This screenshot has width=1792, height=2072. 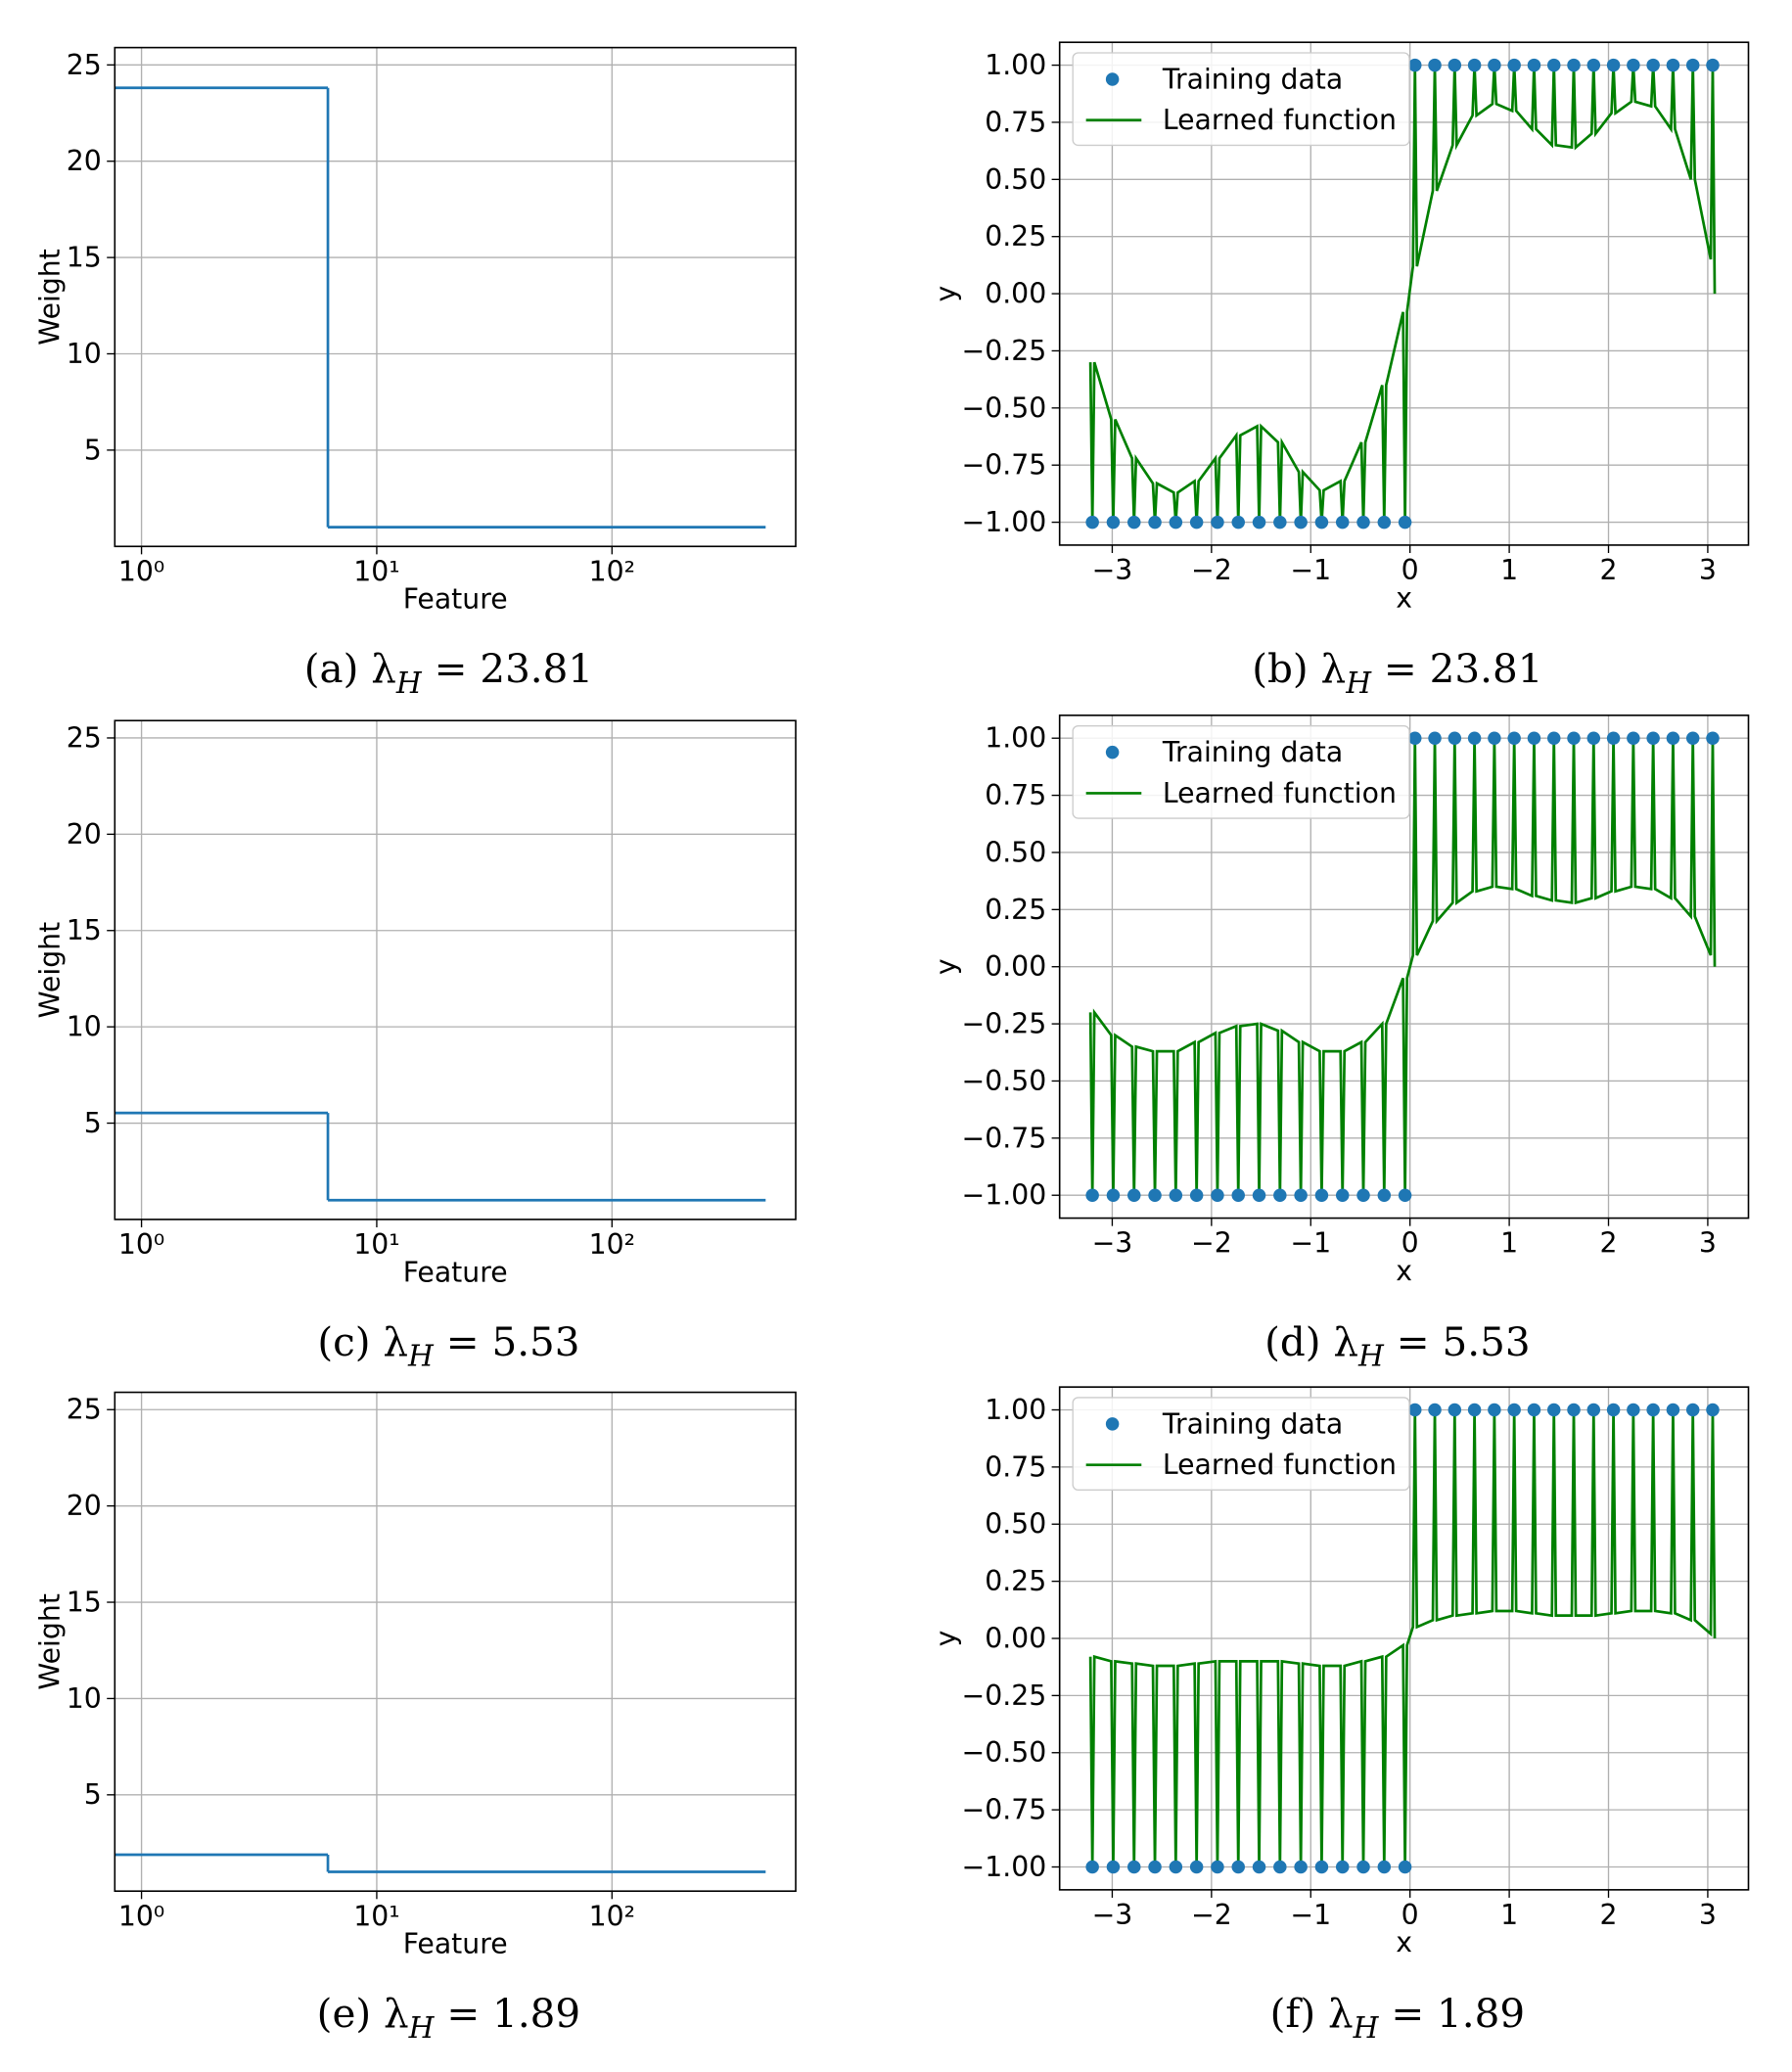 What do you see at coordinates (1312, 2013) in the screenshot?
I see `caption-text: (f) λ` at bounding box center [1312, 2013].